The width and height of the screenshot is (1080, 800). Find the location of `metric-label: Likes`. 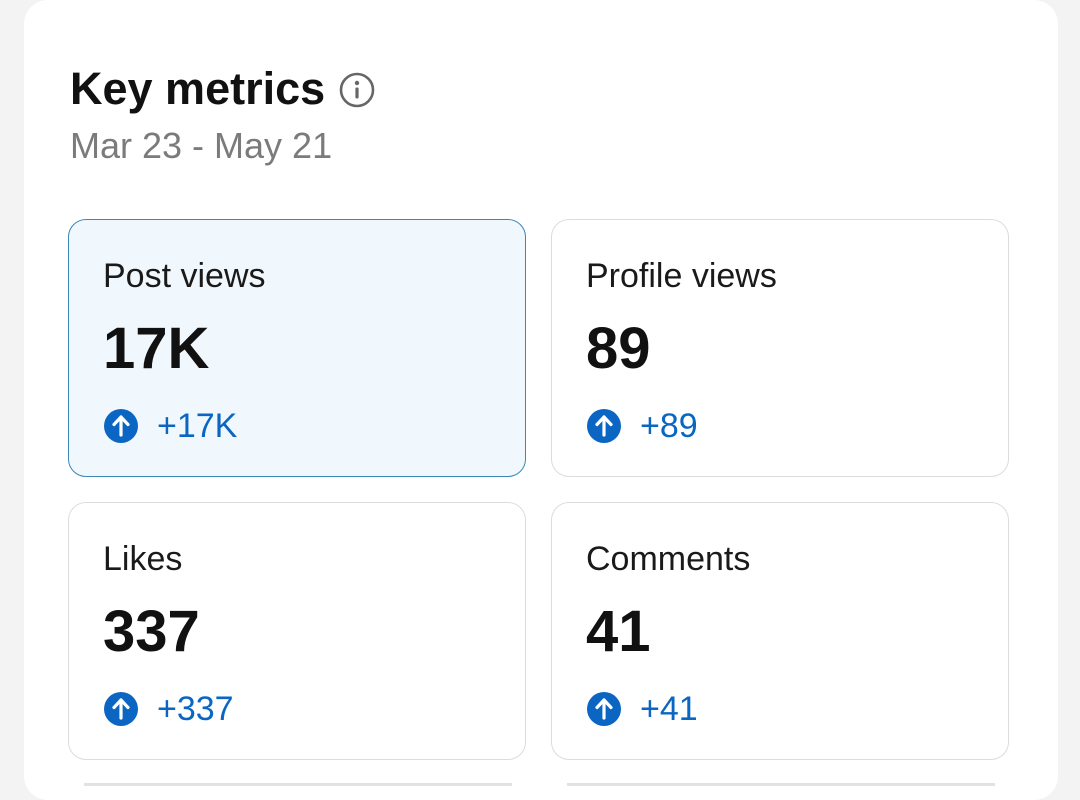

metric-label: Likes is located at coordinates (143, 559).